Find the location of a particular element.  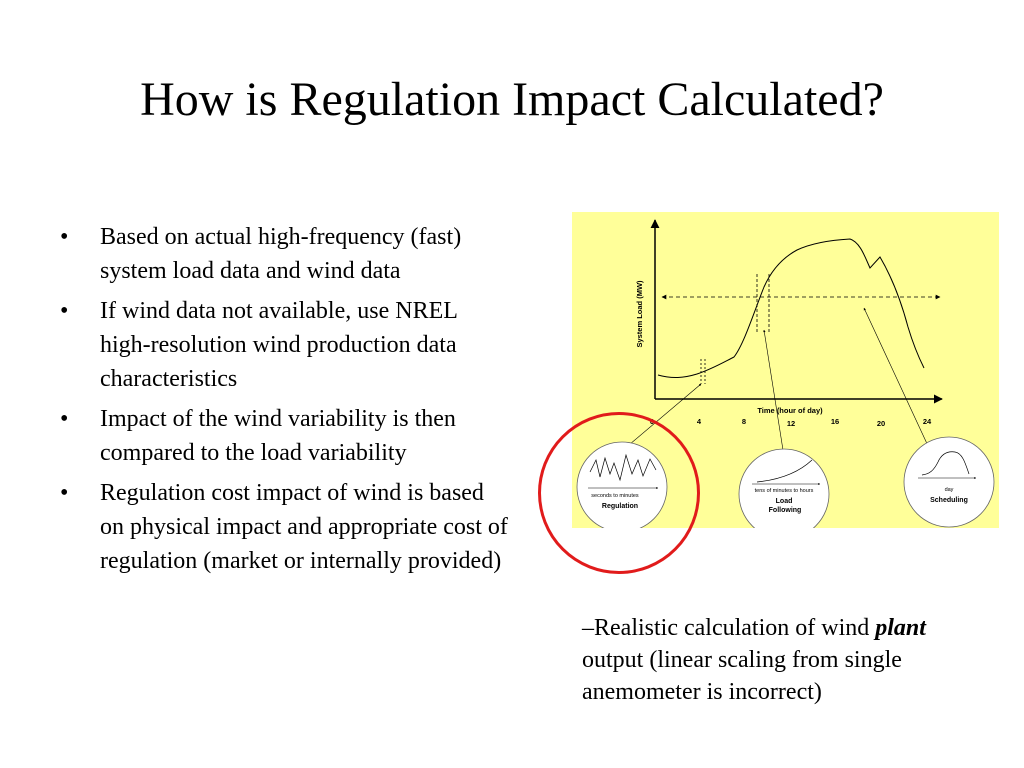

x-tick-label: 20 is located at coordinates (881, 423).